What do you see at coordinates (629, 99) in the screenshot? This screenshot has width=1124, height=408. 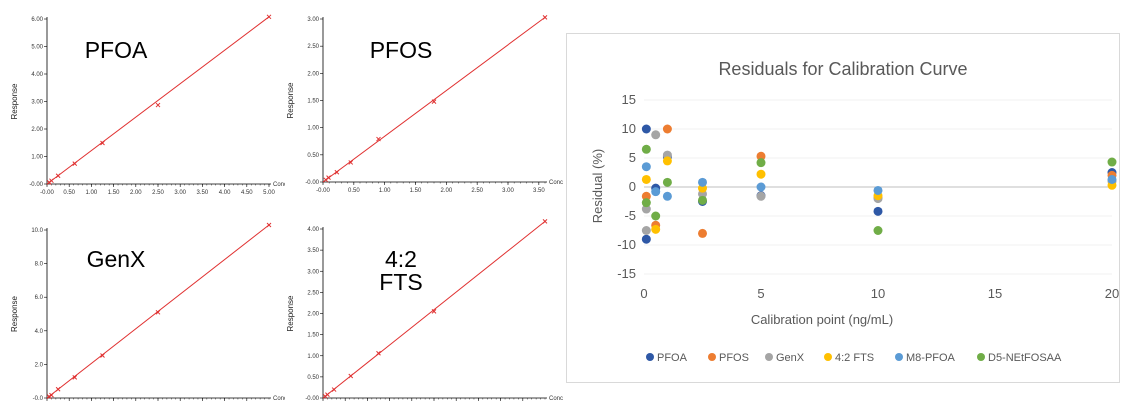 I see `y-tick-label: 15` at bounding box center [629, 99].